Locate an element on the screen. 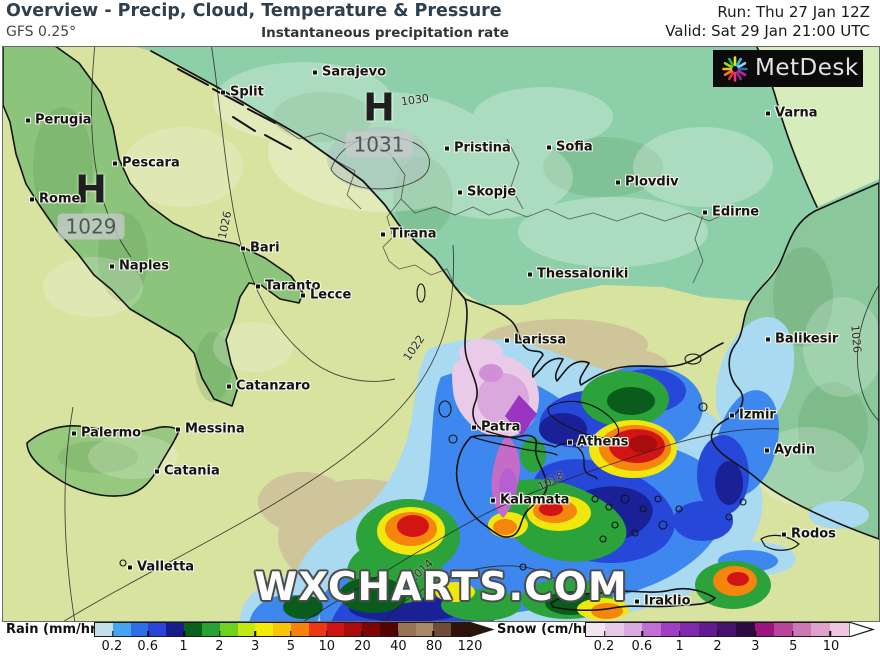 This screenshot has width=880, height=656. rain-arrow-icon is located at coordinates (482, 629).